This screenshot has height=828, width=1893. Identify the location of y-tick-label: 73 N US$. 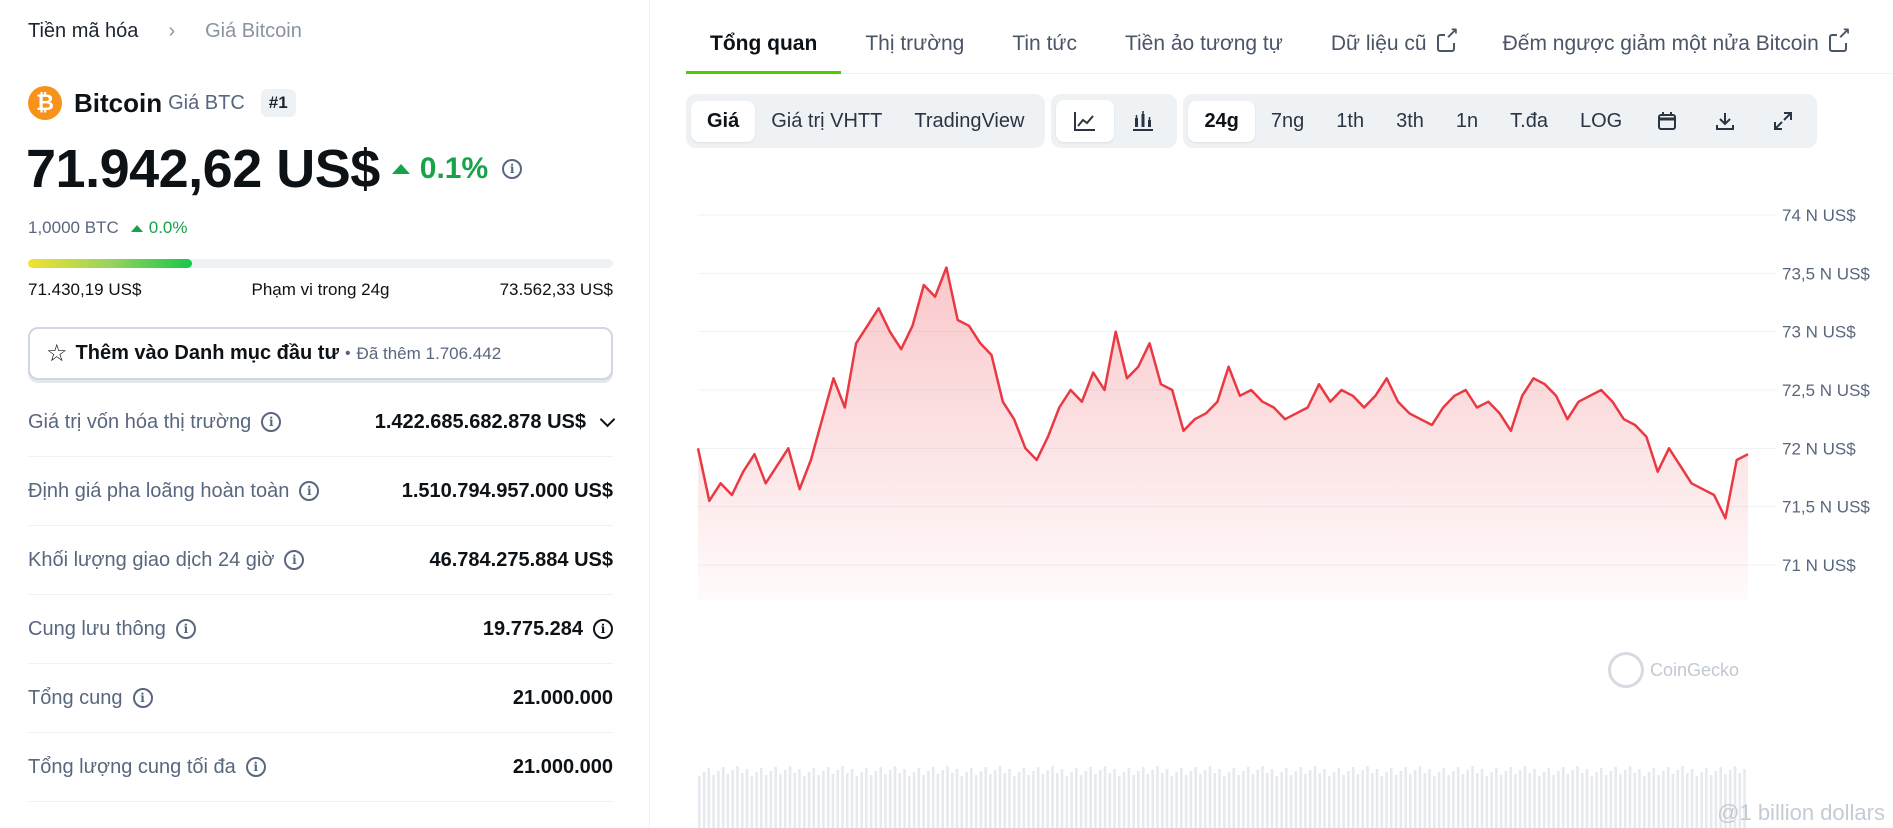
(1819, 332).